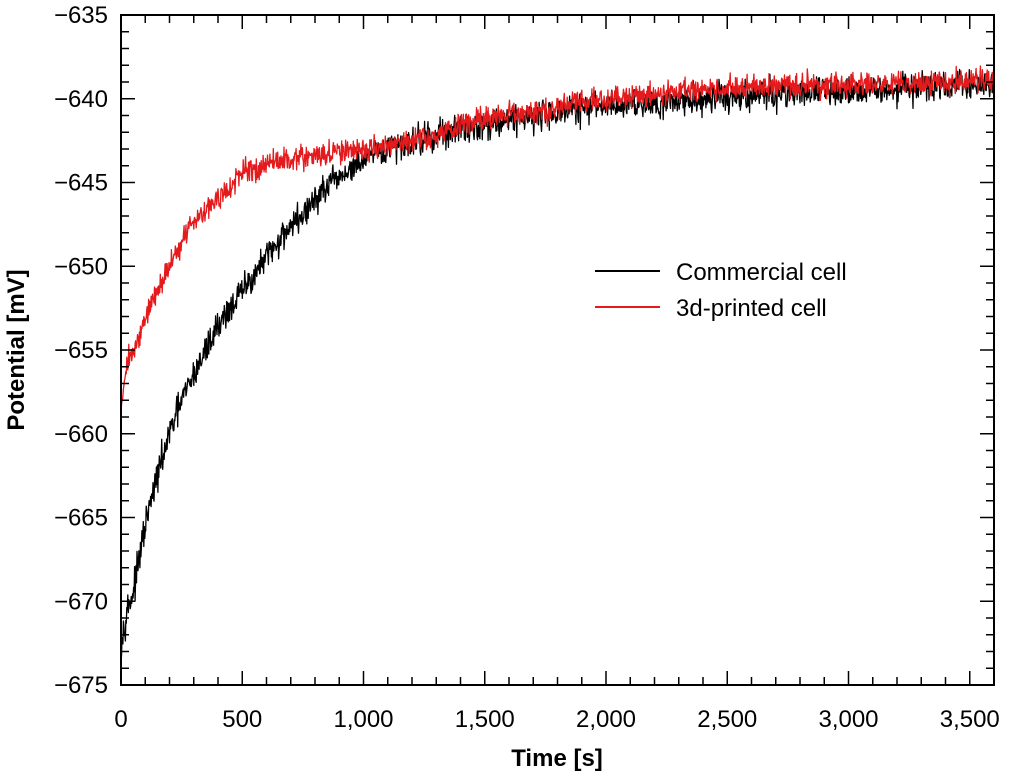  Describe the element at coordinates (81, 99) in the screenshot. I see `y-tick-label: −640` at that location.